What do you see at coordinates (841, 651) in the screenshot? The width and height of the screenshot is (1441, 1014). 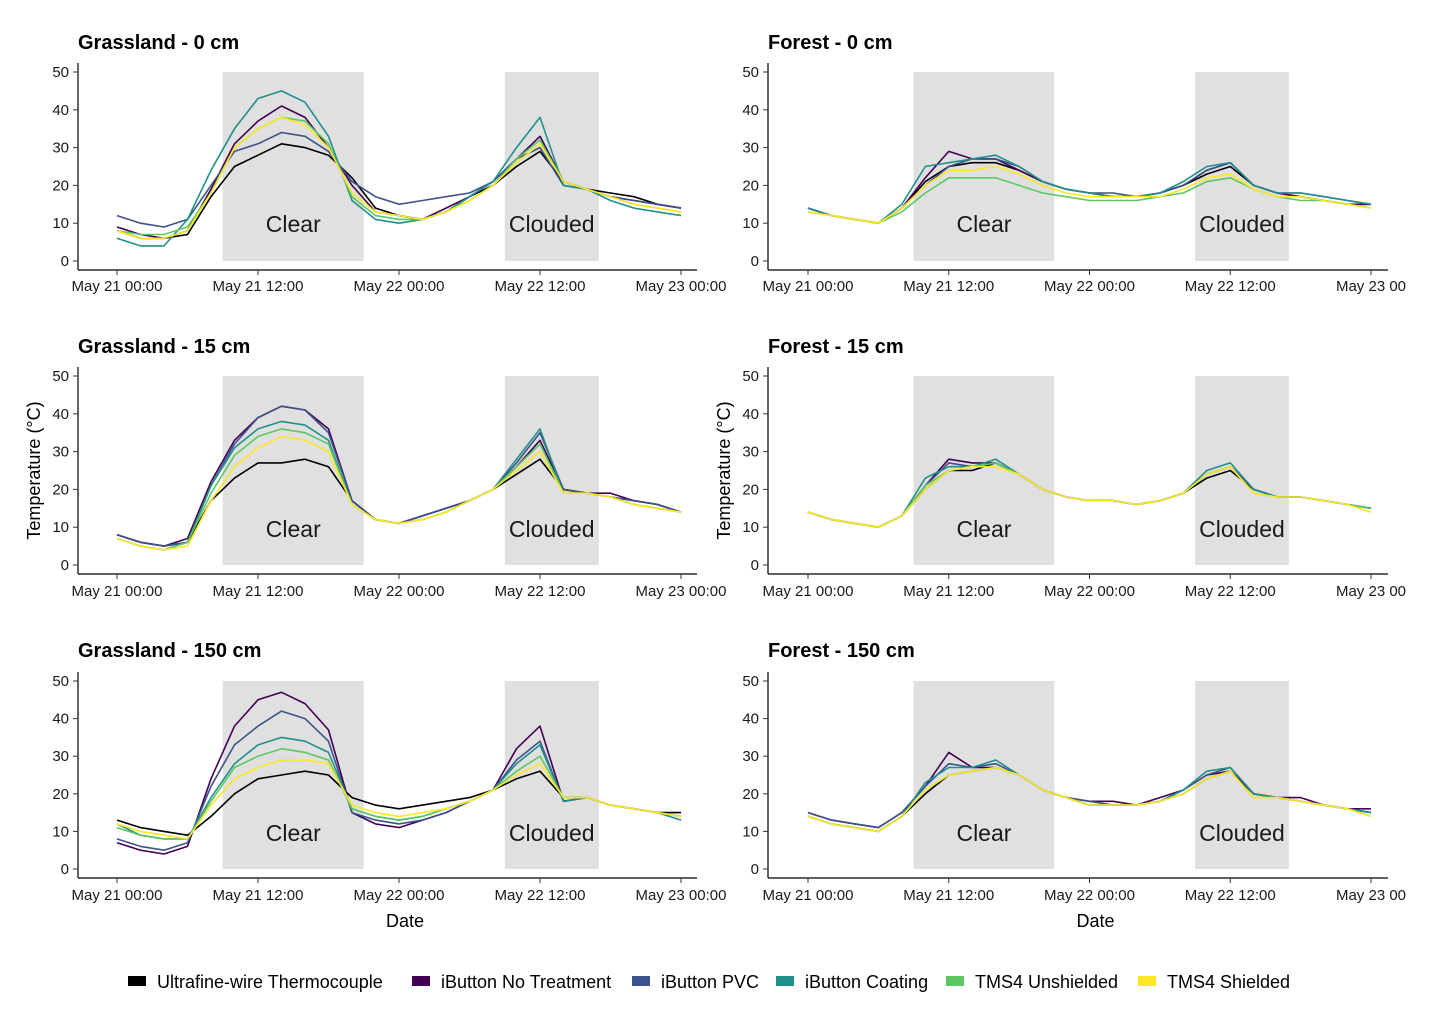 I see `panel-title: Forest - 150 cm` at bounding box center [841, 651].